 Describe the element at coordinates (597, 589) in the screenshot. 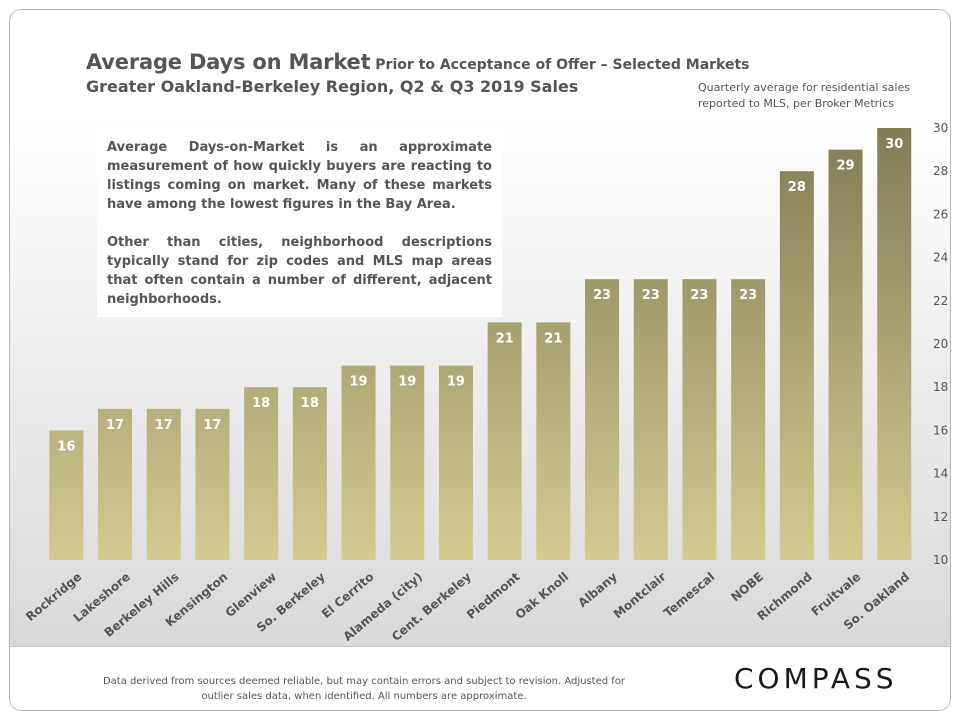

I see `x-tick-label-11: Albany` at that location.